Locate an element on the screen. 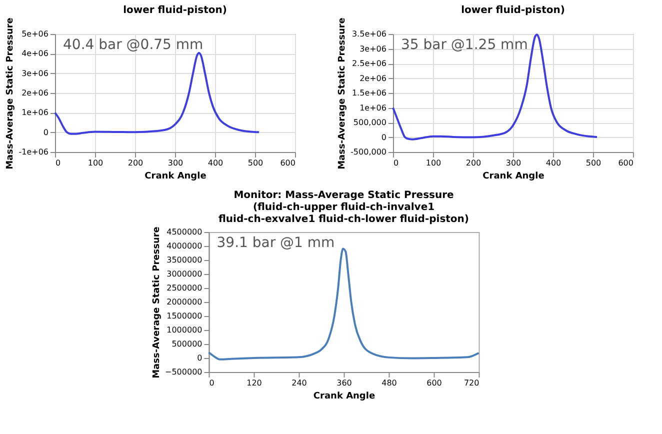  y-tick-label: −500000 is located at coordinates (183, 372).